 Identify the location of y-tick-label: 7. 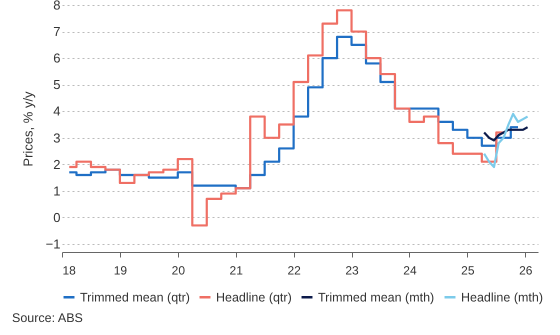
(56, 32).